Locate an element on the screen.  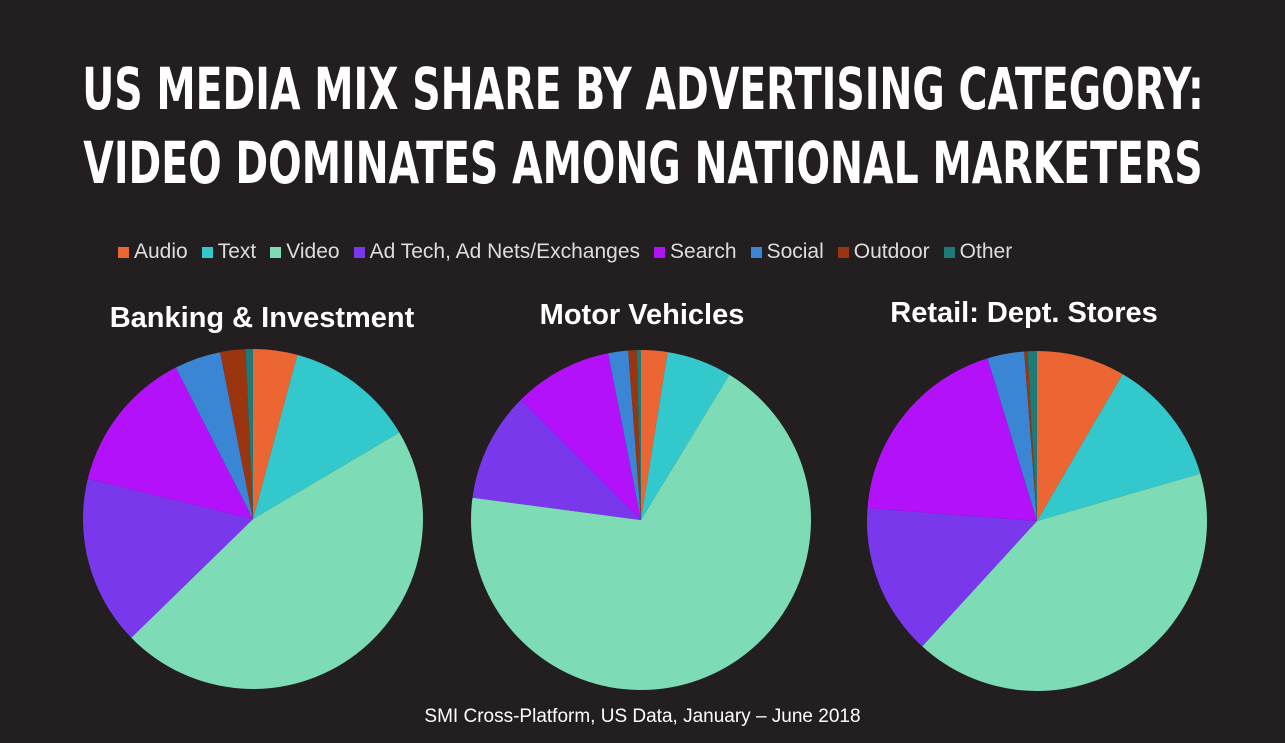
legend-item: Other is located at coordinates (978, 252).